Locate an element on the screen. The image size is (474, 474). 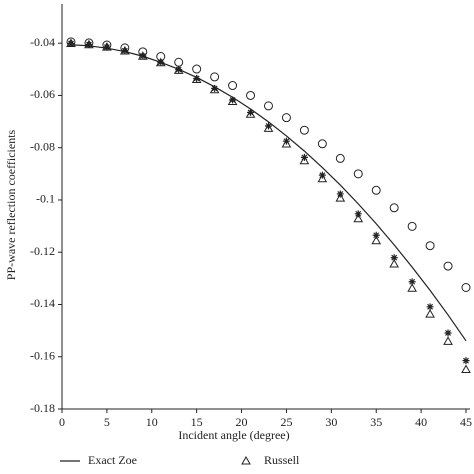
y-tick-label: -0.14 is located at coordinates (42, 303).